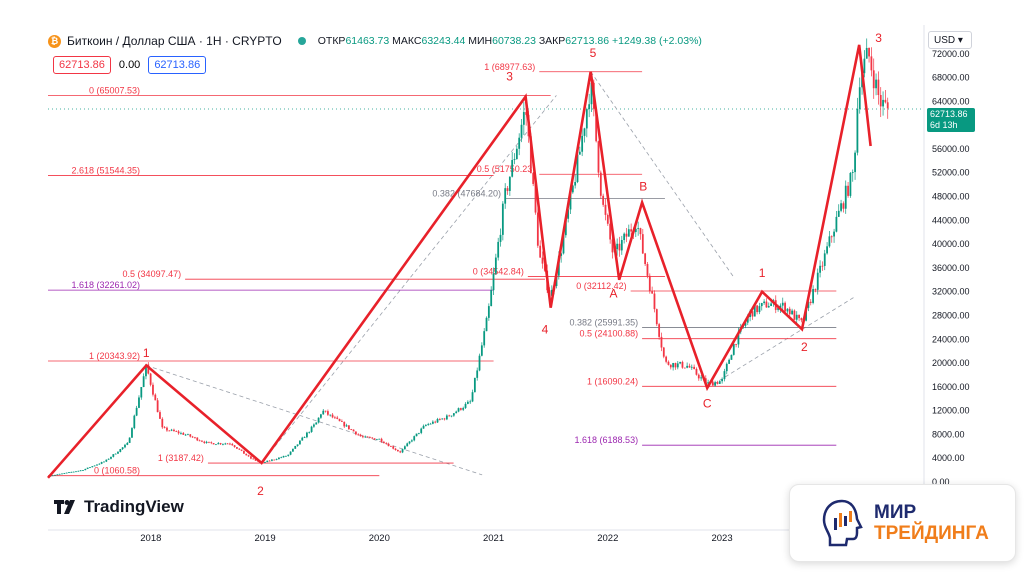 The image size is (1024, 576). What do you see at coordinates (181, 458) in the screenshot?
I see `fib-level-label: 1 (3187.42)` at bounding box center [181, 458].